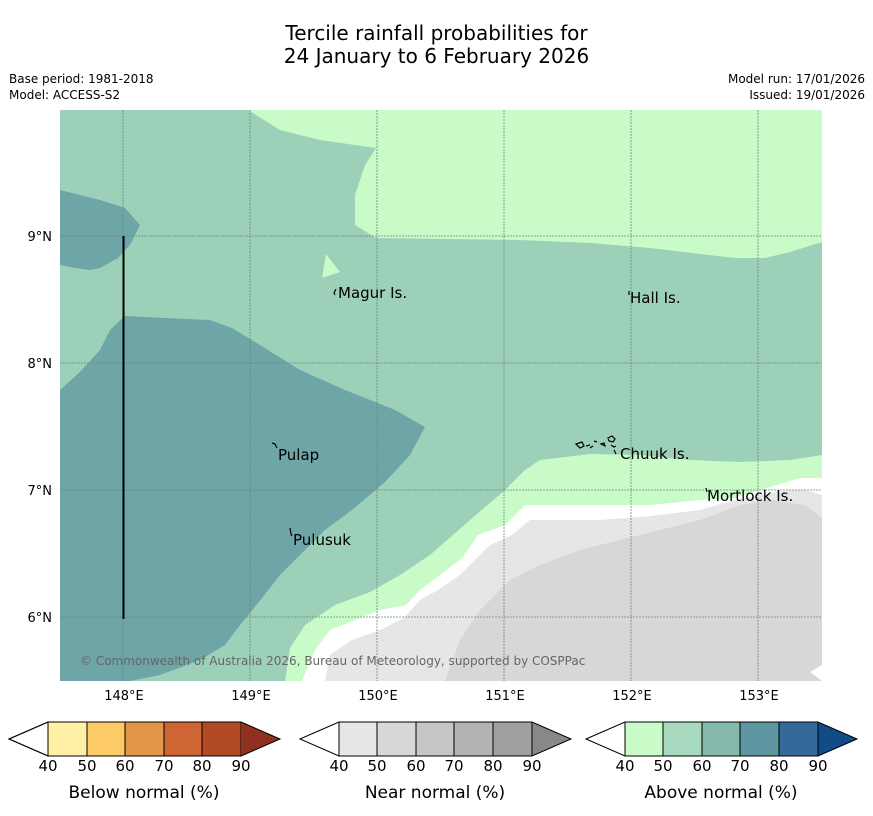  What do you see at coordinates (662, 766) in the screenshot?
I see `legend-above-tick-1: 50` at bounding box center [662, 766].